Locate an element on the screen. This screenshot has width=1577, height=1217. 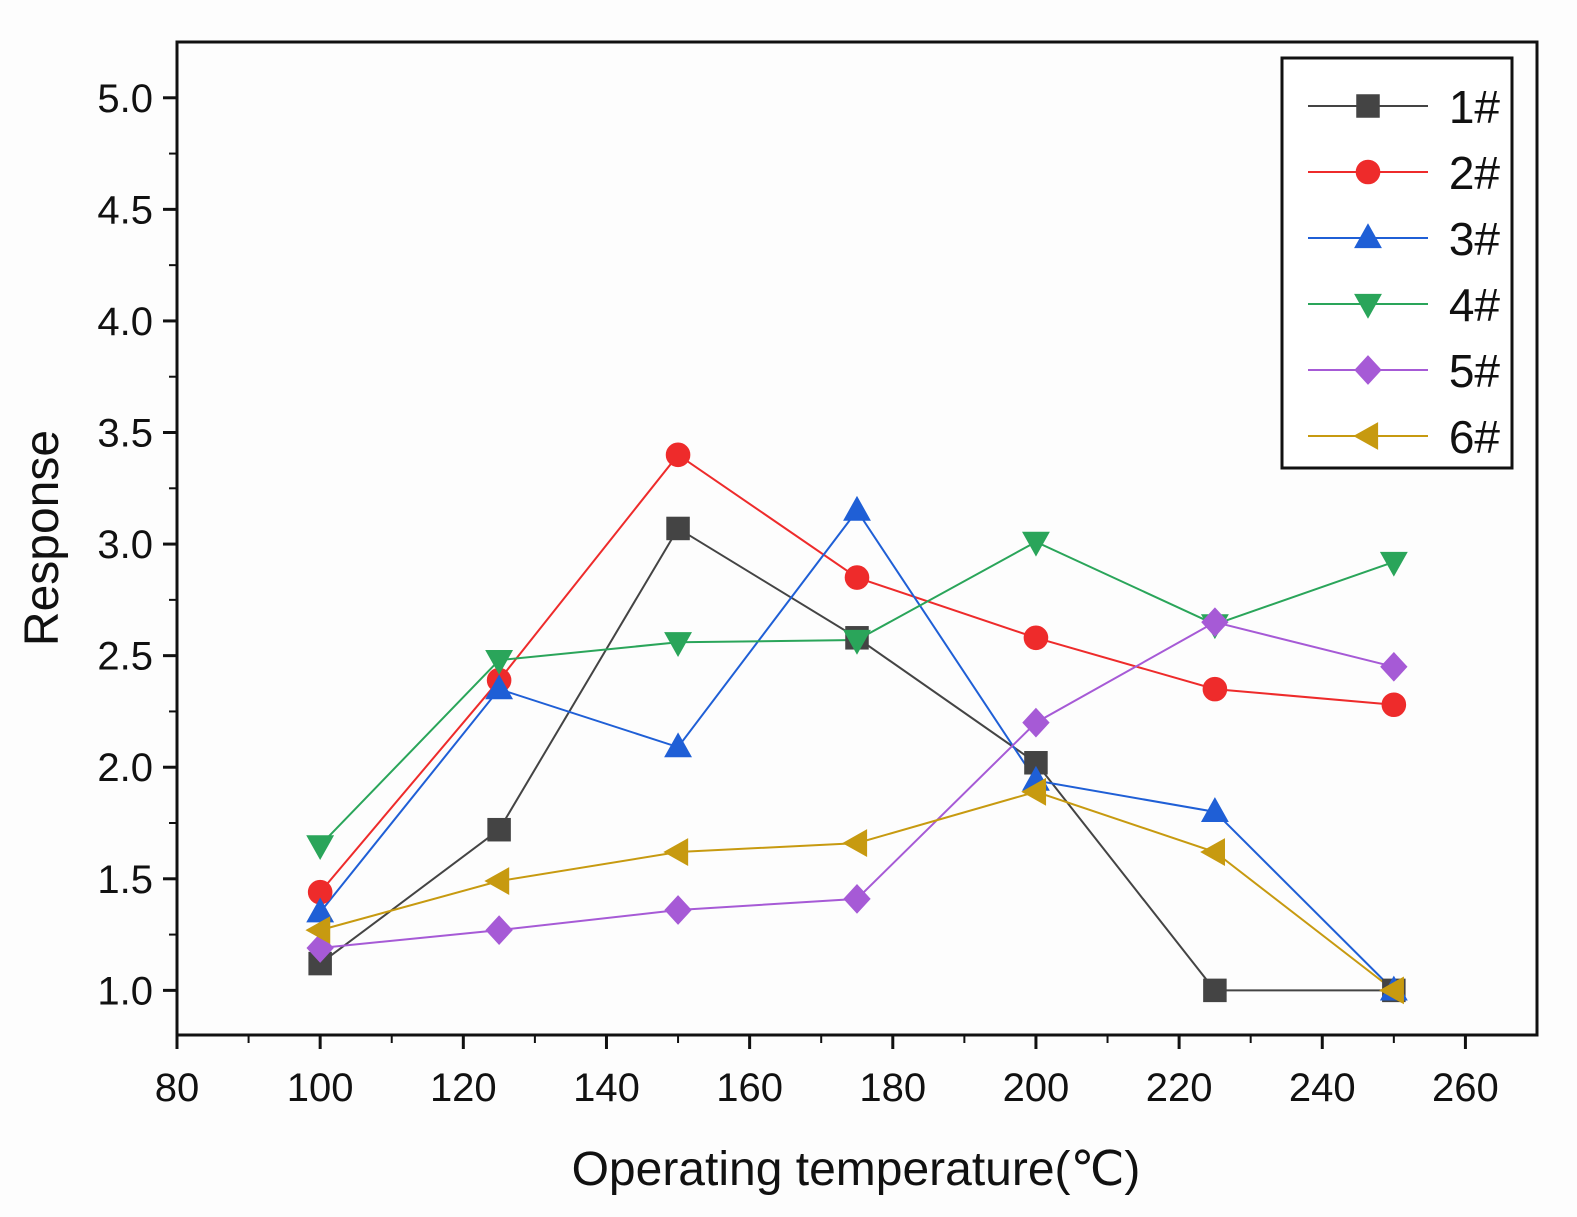
legend-item: 6# is located at coordinates (1404, 437).